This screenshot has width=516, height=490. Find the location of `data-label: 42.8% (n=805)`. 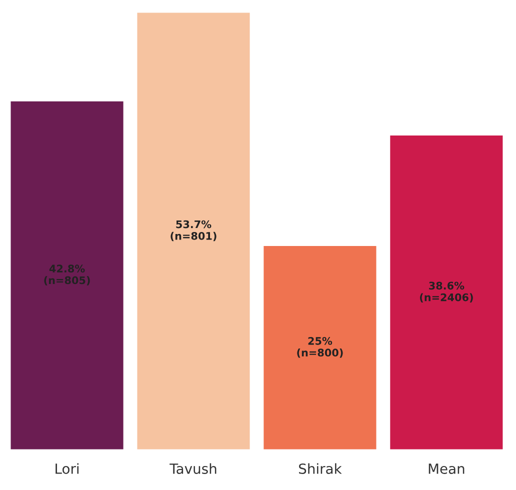

data-label: 42.8% (n=805) is located at coordinates (67, 275).